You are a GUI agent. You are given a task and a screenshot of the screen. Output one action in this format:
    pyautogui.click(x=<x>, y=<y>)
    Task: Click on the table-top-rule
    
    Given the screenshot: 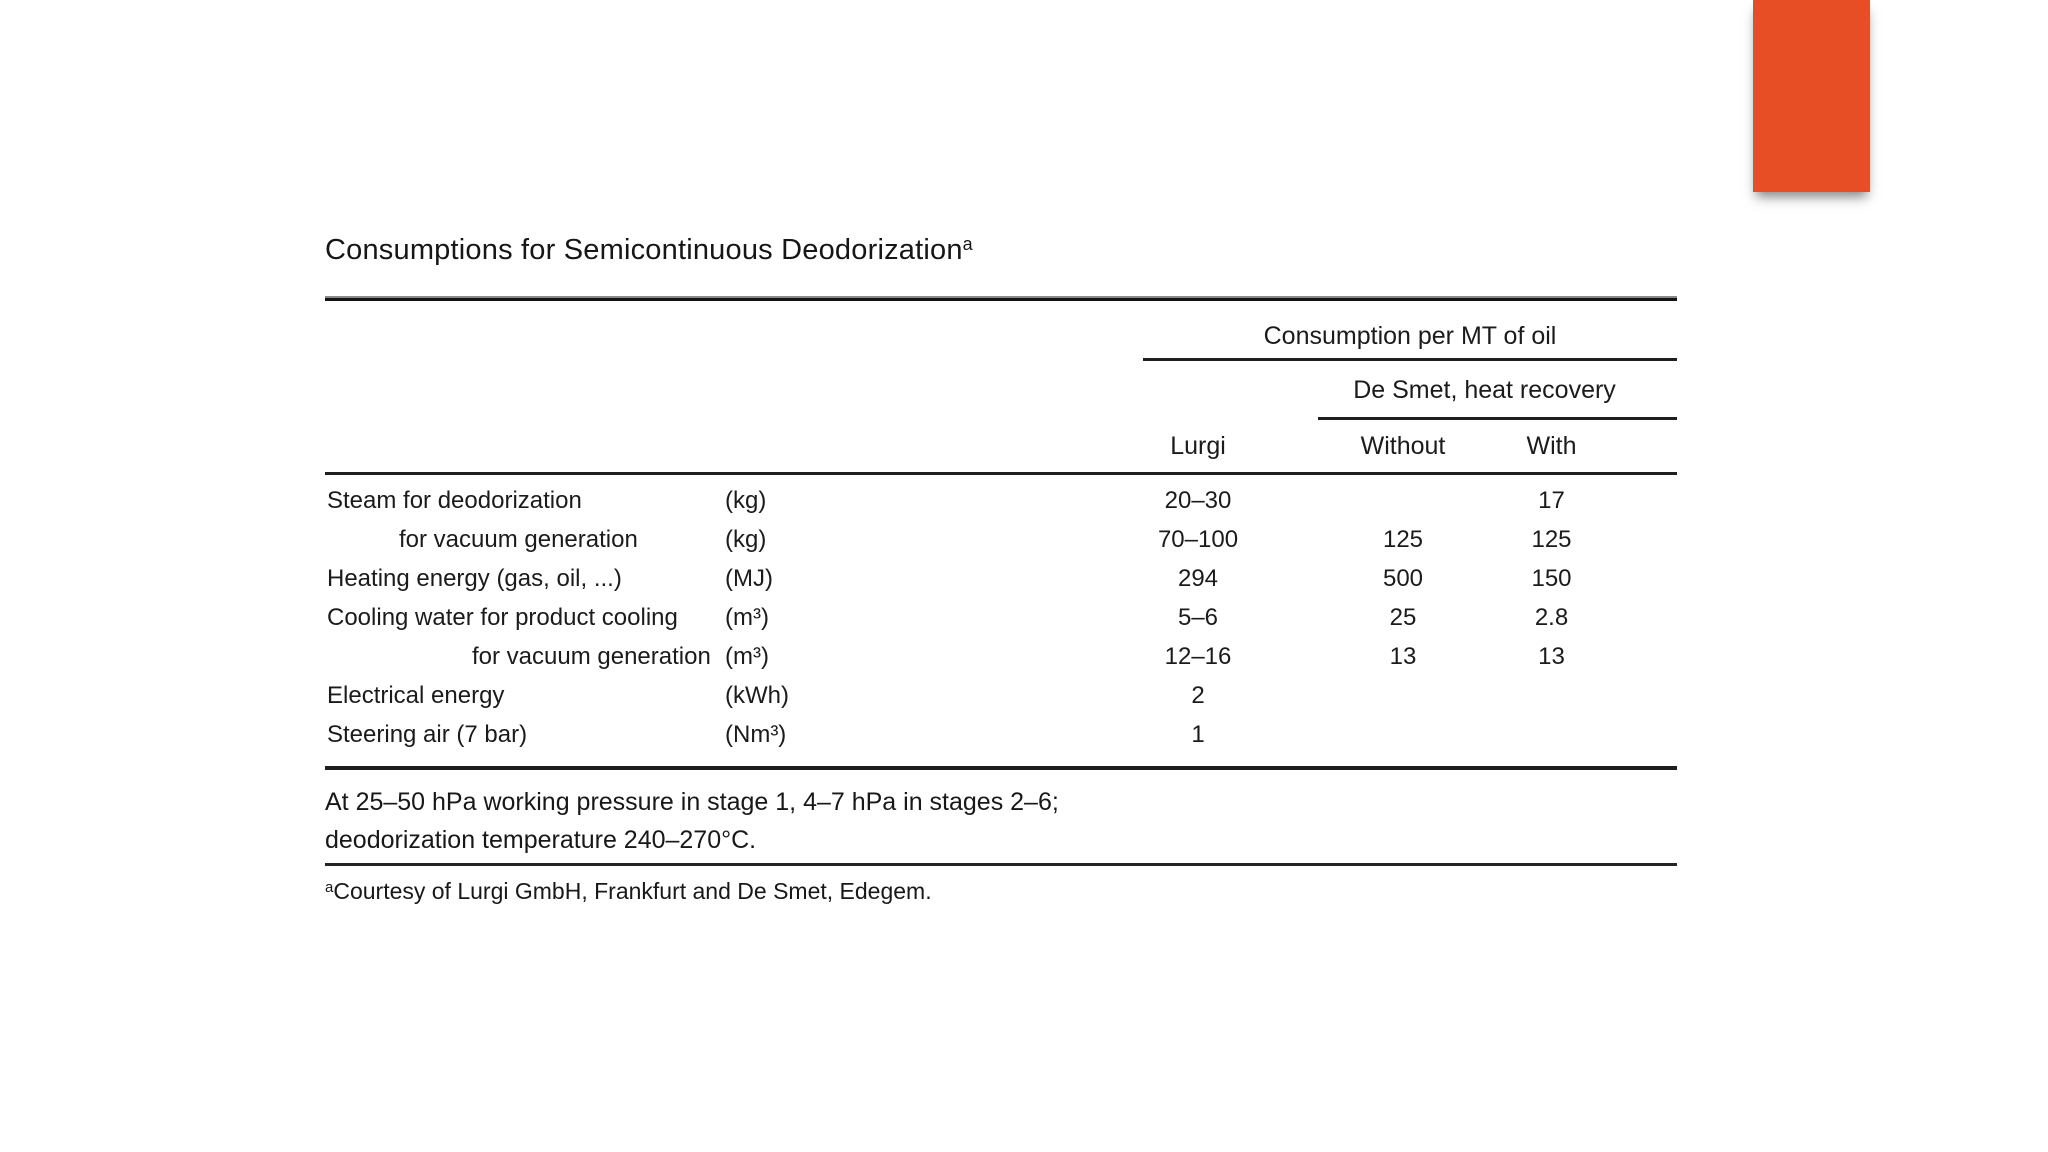 What is the action you would take?
    pyautogui.click(x=1001, y=298)
    